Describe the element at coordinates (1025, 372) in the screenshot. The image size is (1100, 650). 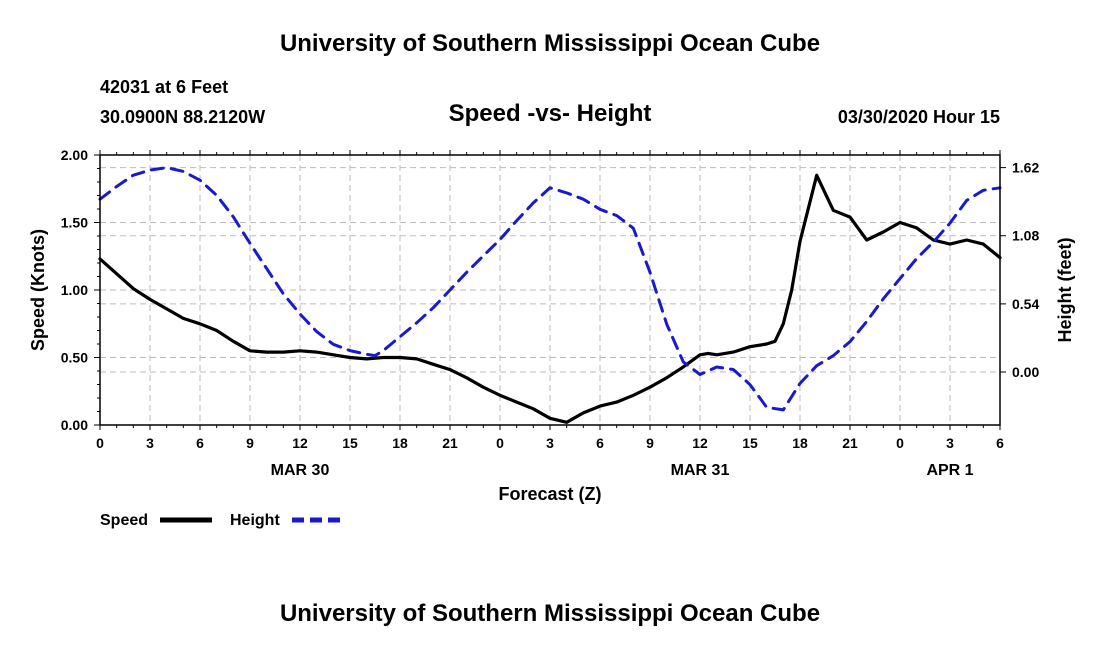
I see `y2-tick-label: 0.00` at that location.